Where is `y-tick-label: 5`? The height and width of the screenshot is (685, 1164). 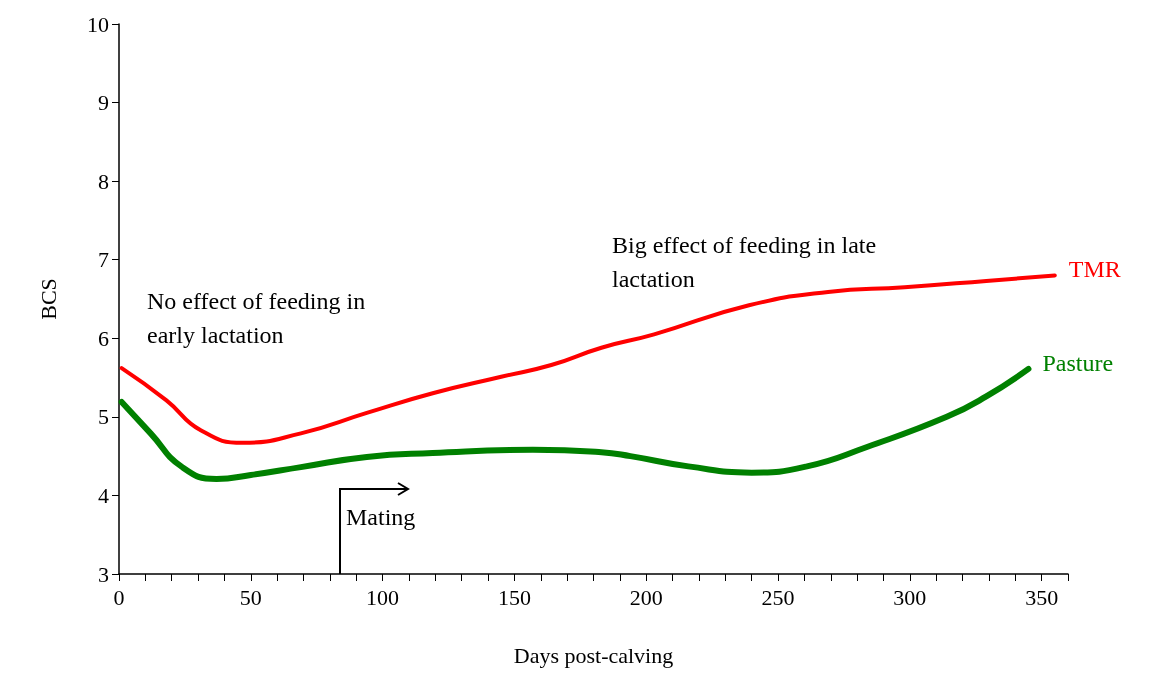
y-tick-label: 5 is located at coordinates (103, 417).